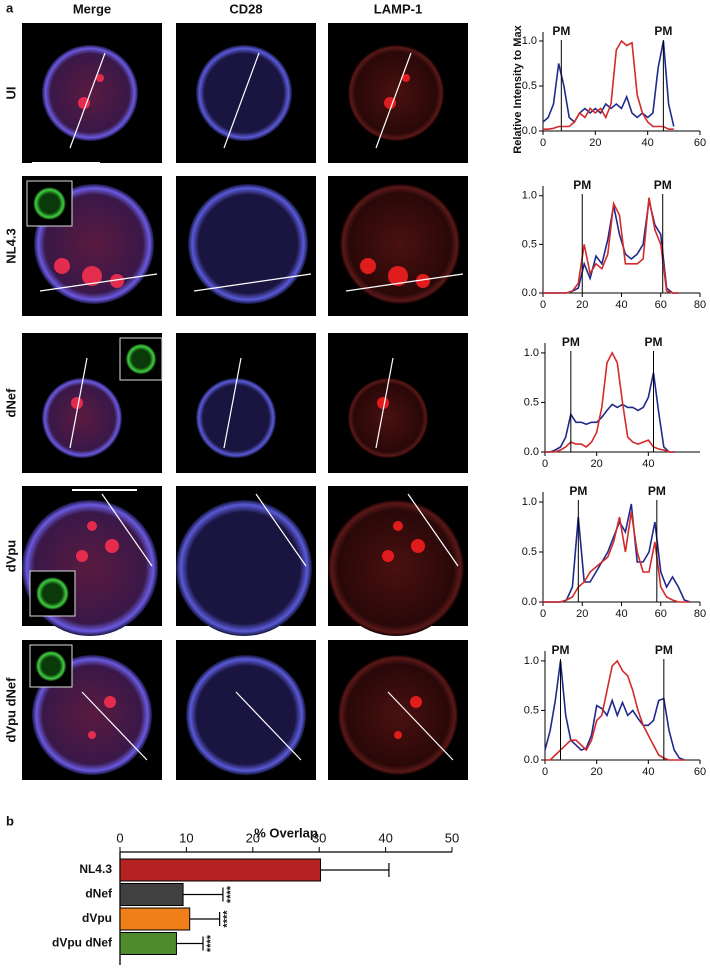  I want to click on column-header: Merge, so click(92, 8).